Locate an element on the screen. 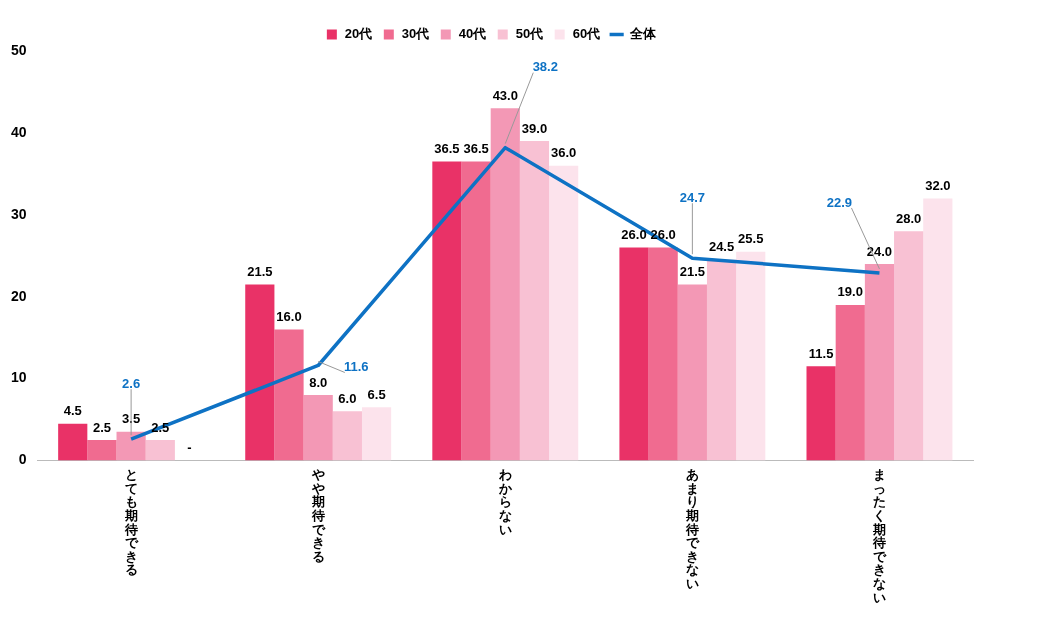 Image resolution: width=1041 pixels, height=621 pixels. data-label: 28.0 is located at coordinates (908, 218).